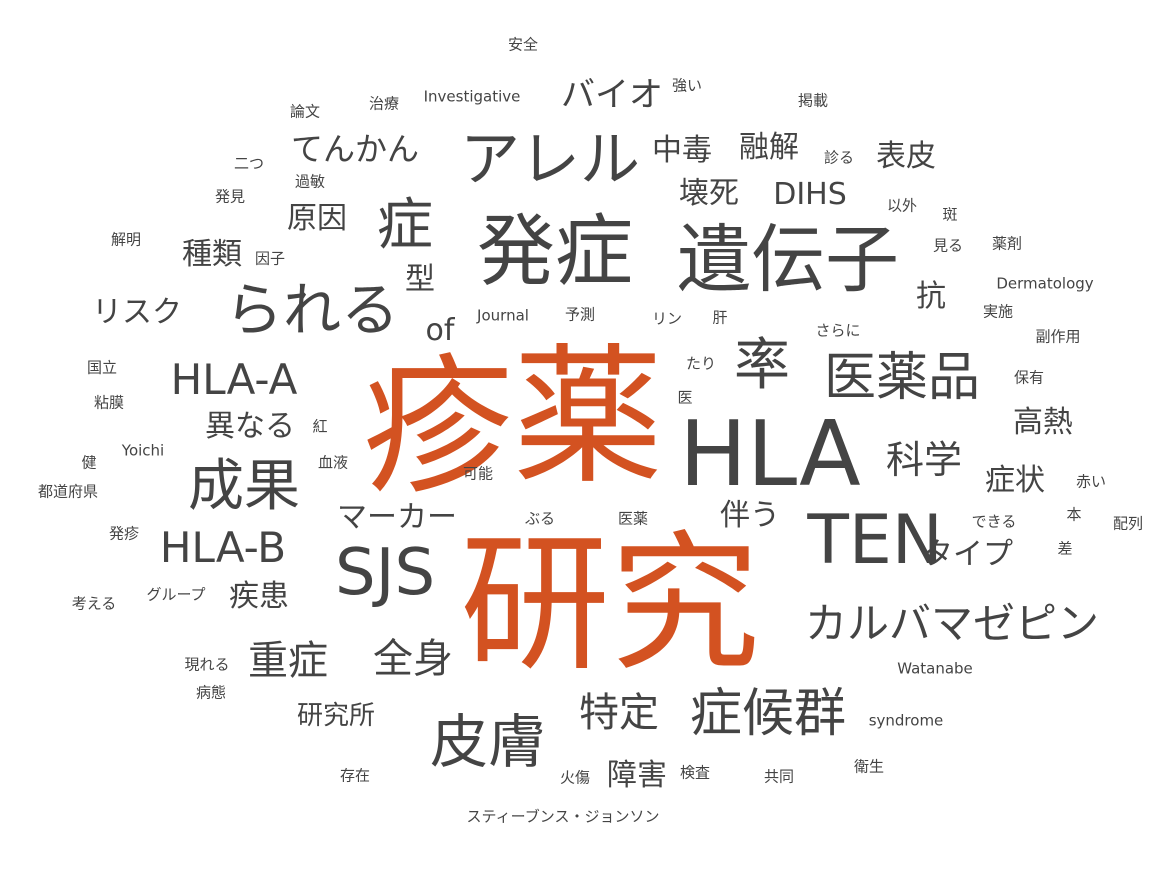  What do you see at coordinates (839, 157) in the screenshot?
I see `word-54: 診る` at bounding box center [839, 157].